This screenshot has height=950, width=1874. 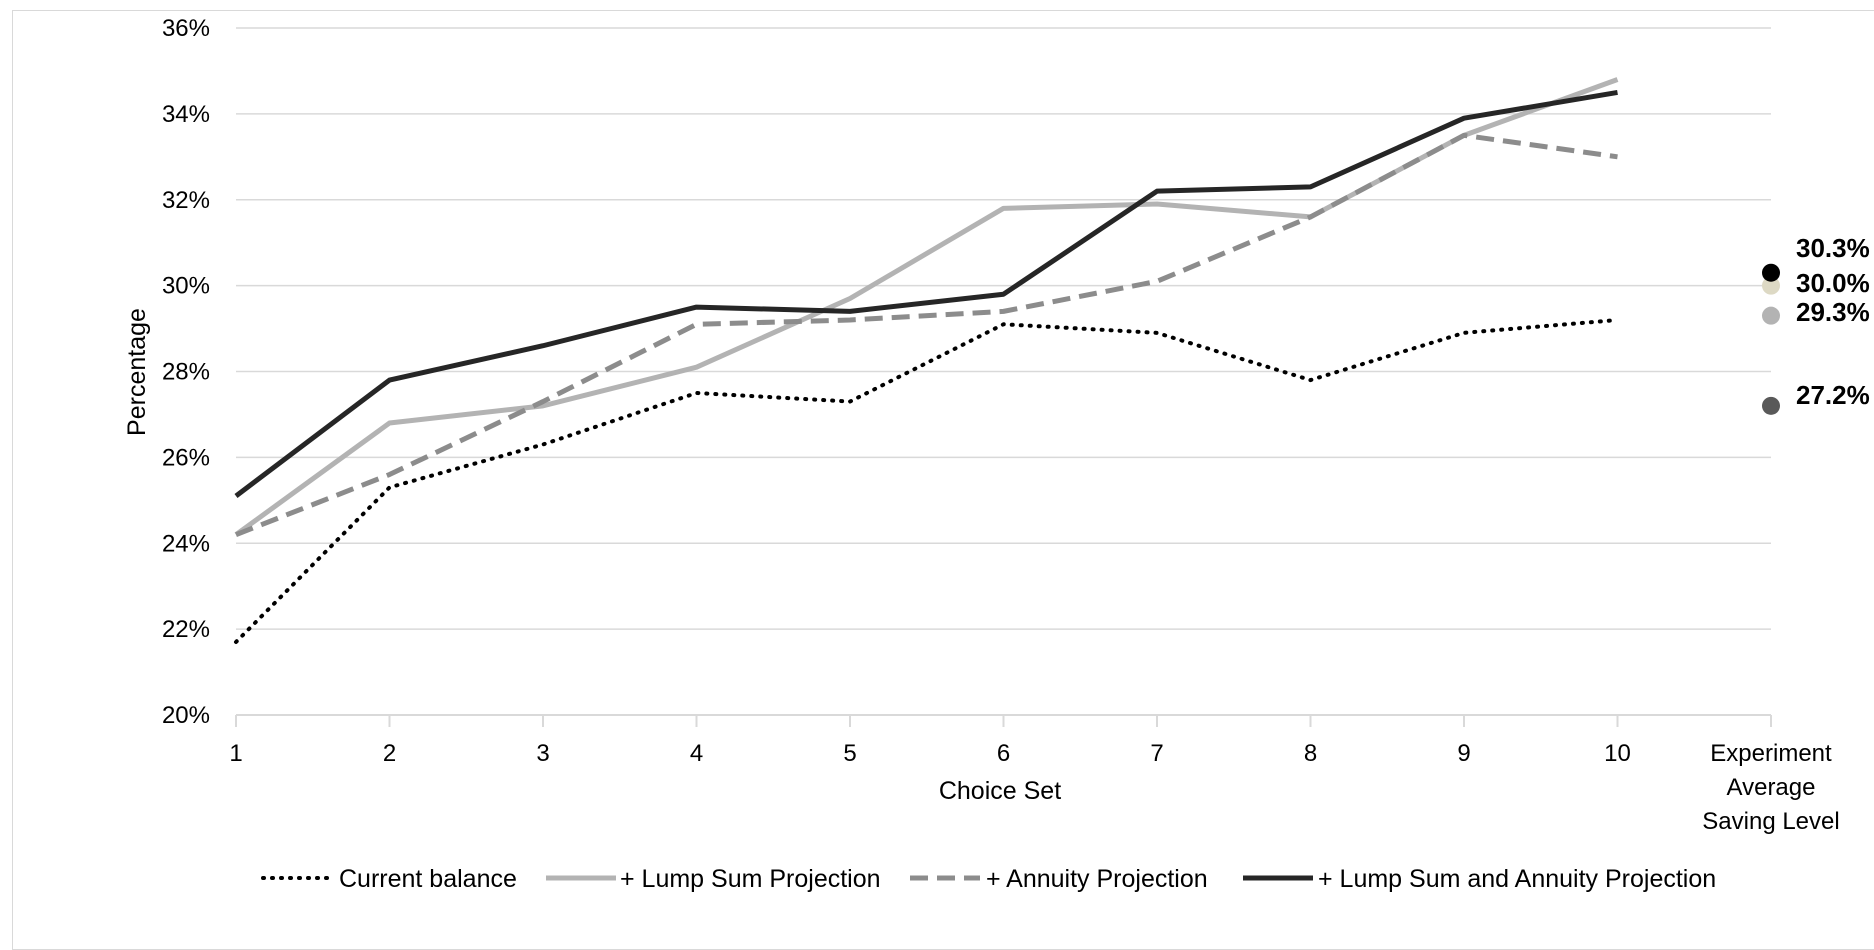 What do you see at coordinates (750, 879) in the screenshot?
I see `legend-label-lump-sum: + Lump Sum Projection` at bounding box center [750, 879].